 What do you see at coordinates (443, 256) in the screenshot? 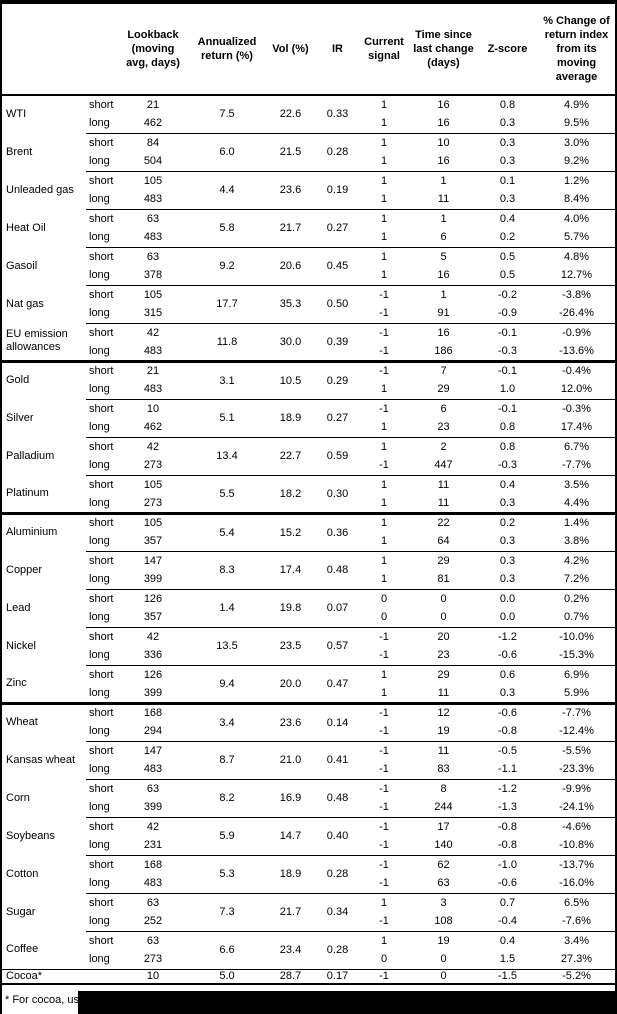
I see `time-since-change-value: 5` at bounding box center [443, 256].